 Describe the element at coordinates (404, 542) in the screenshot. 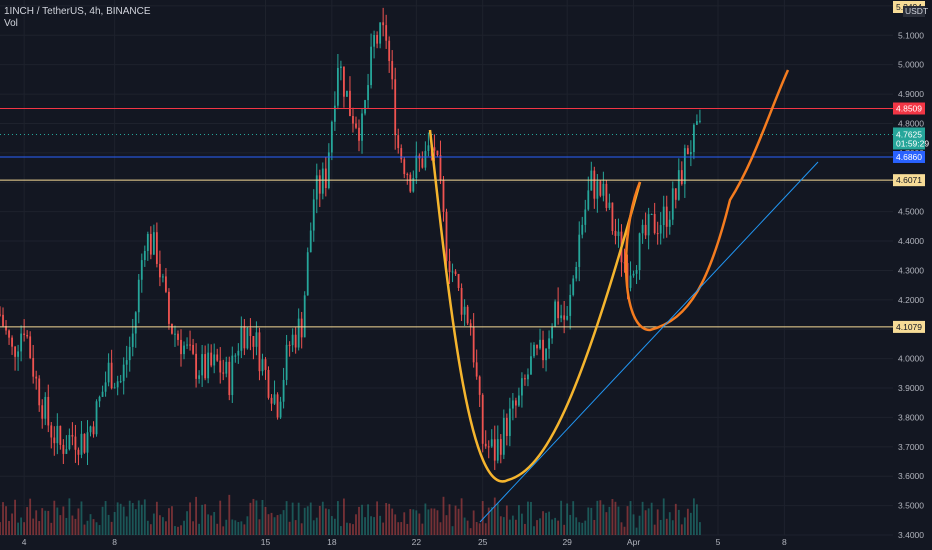

I see `time-axis: 4 8 15 18 22 25 29 Apr 5 8` at that location.